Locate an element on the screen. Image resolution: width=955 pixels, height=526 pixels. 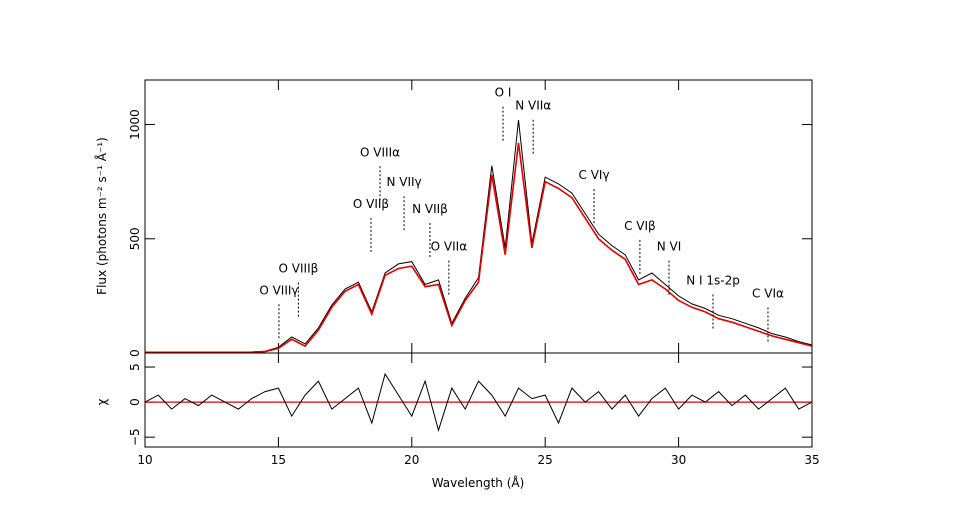
y-axis-label: χ is located at coordinates (102, 401).